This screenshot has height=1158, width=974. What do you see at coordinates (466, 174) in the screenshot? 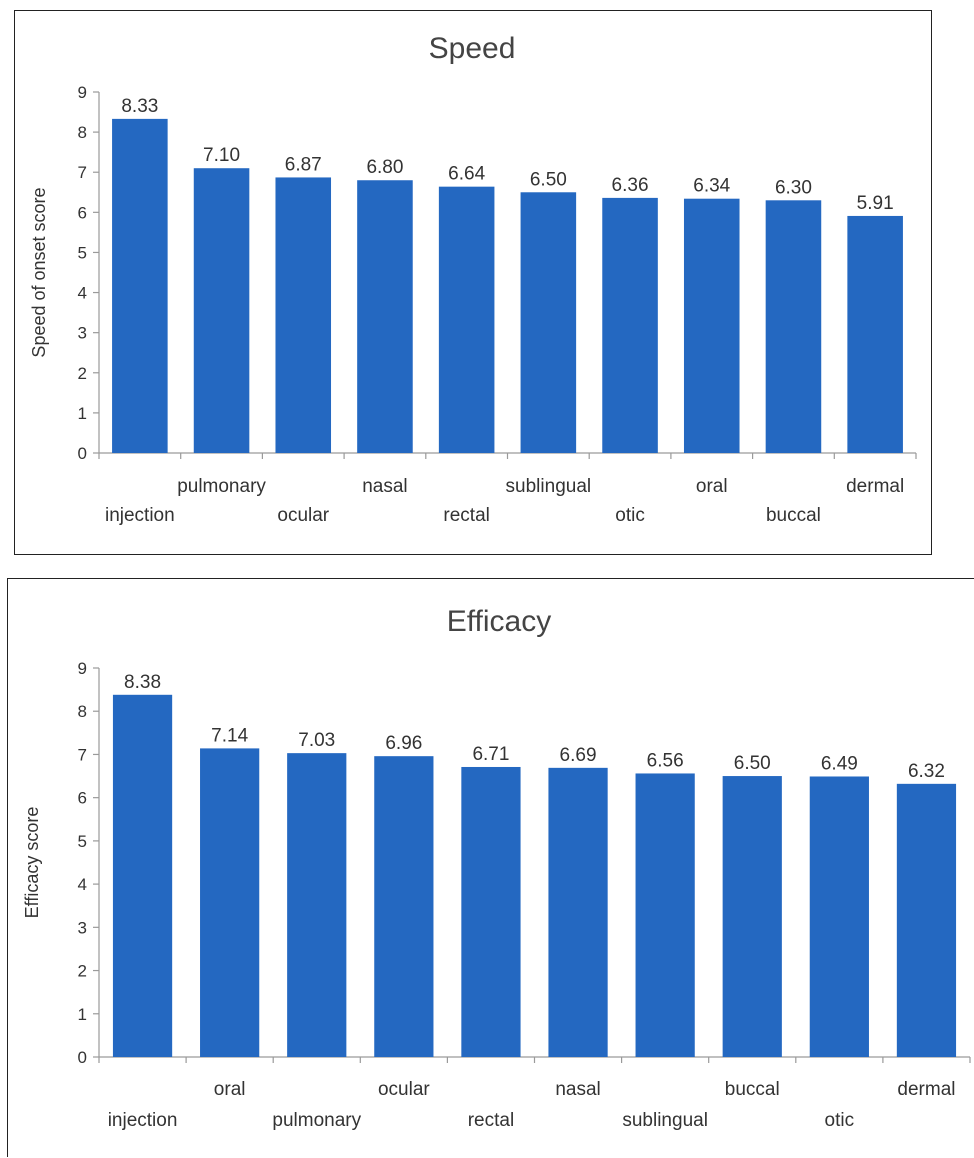
I see `value-label-rectal: 6.64` at bounding box center [466, 174].